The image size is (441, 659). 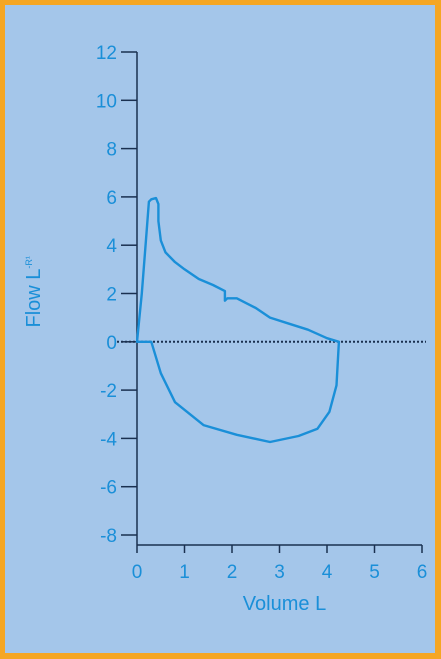 I want to click on y-axis-title: Flow L-R¹, so click(x=34, y=291).